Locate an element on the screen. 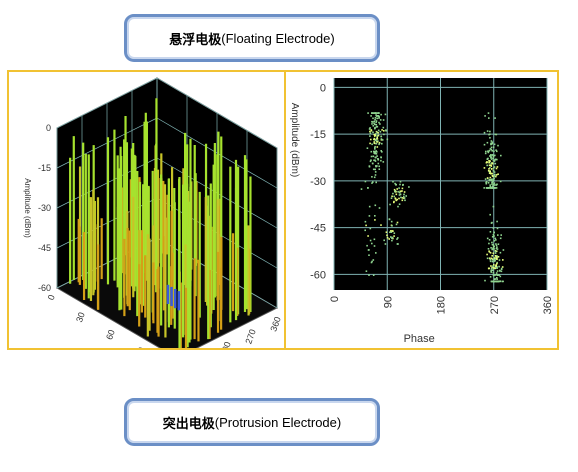 The width and height of the screenshot is (578, 472). chart3d-z-tick-label: -30 is located at coordinates (44, 208).